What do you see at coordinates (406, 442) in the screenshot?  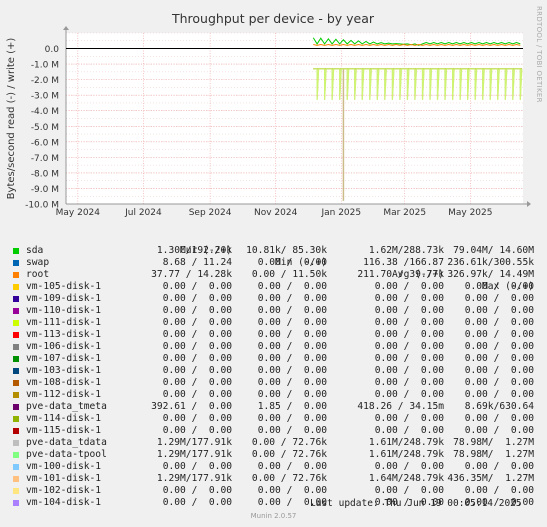 I see `legend-avg: 1.61M/248.79k` at bounding box center [406, 442].